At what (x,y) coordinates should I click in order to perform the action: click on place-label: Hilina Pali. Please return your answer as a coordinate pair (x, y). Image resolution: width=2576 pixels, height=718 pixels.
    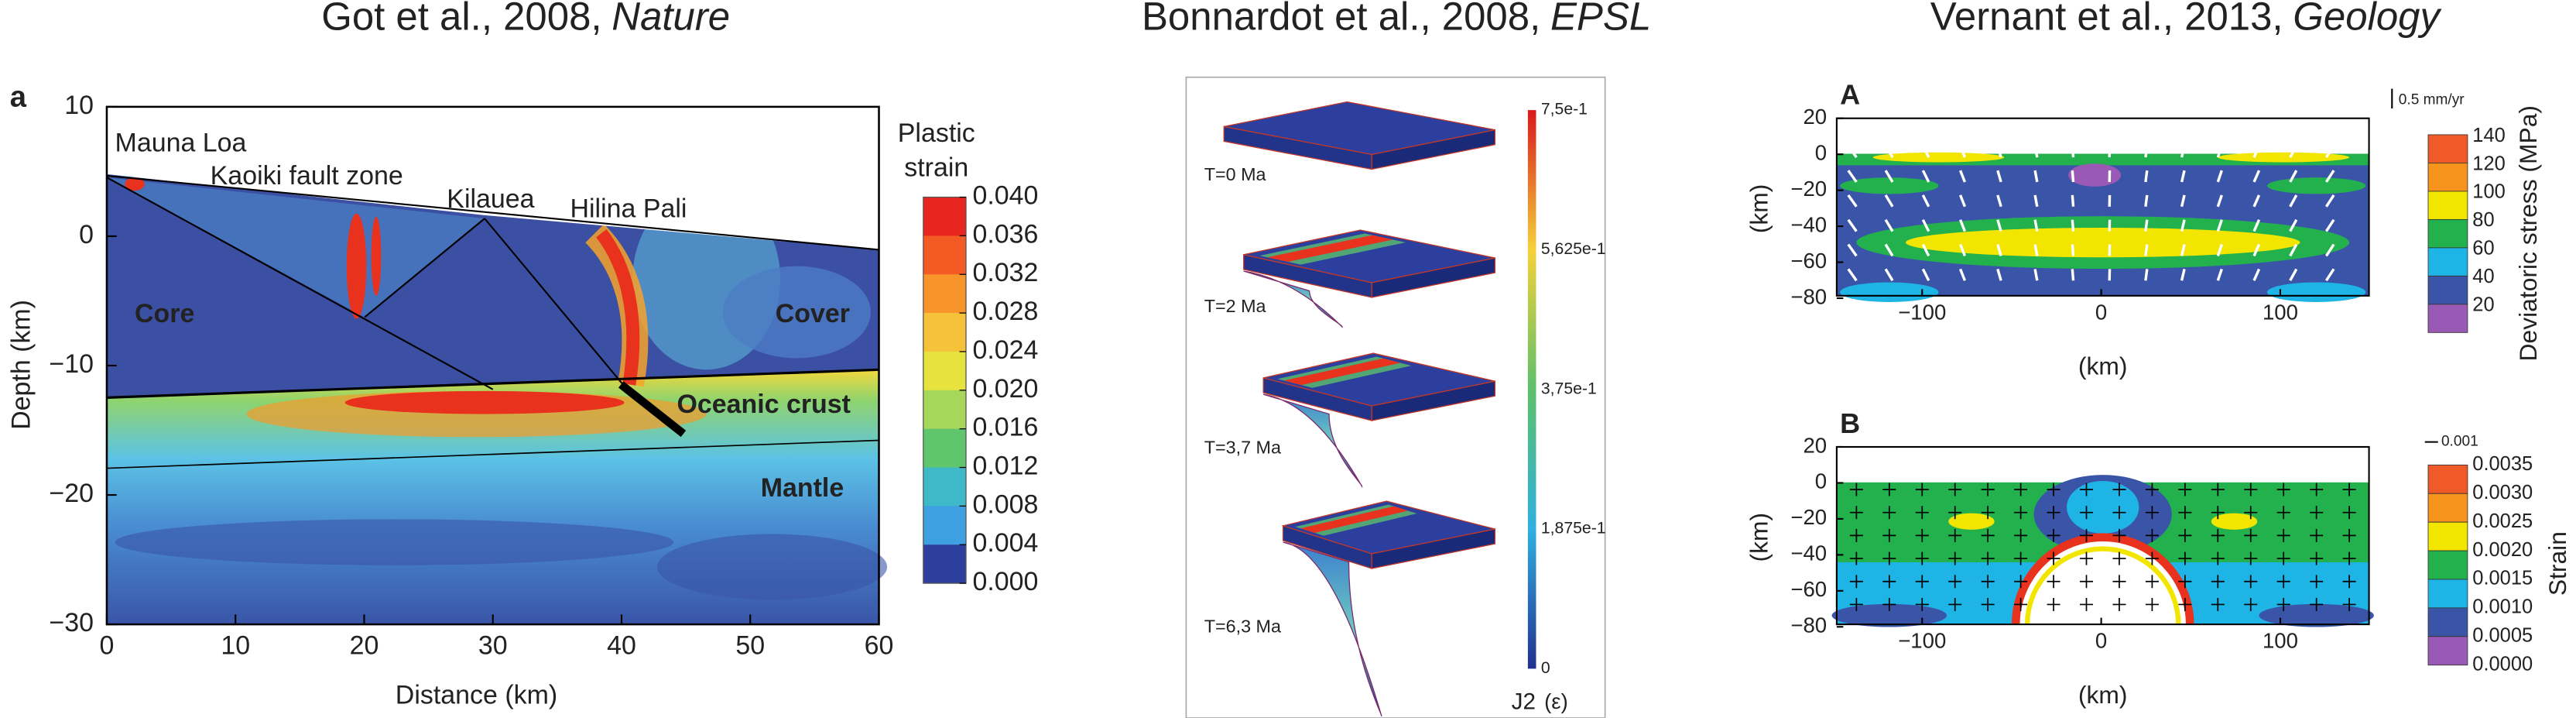
    Looking at the image, I should click on (629, 208).